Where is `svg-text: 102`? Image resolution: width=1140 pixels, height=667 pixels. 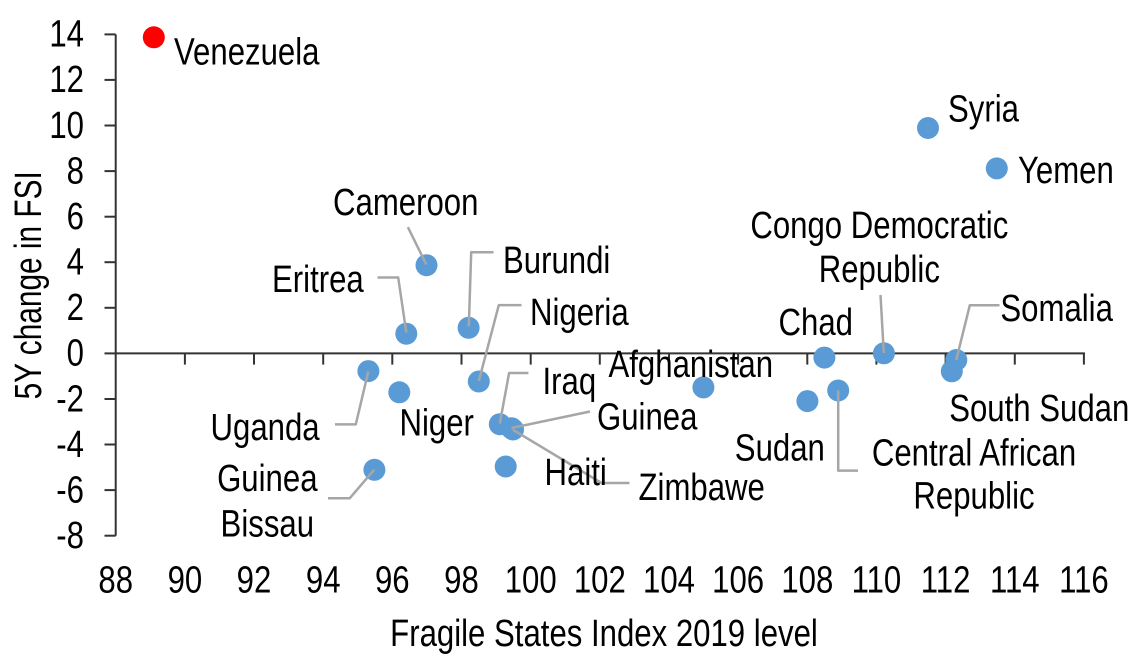
svg-text: 102 is located at coordinates (600, 581).